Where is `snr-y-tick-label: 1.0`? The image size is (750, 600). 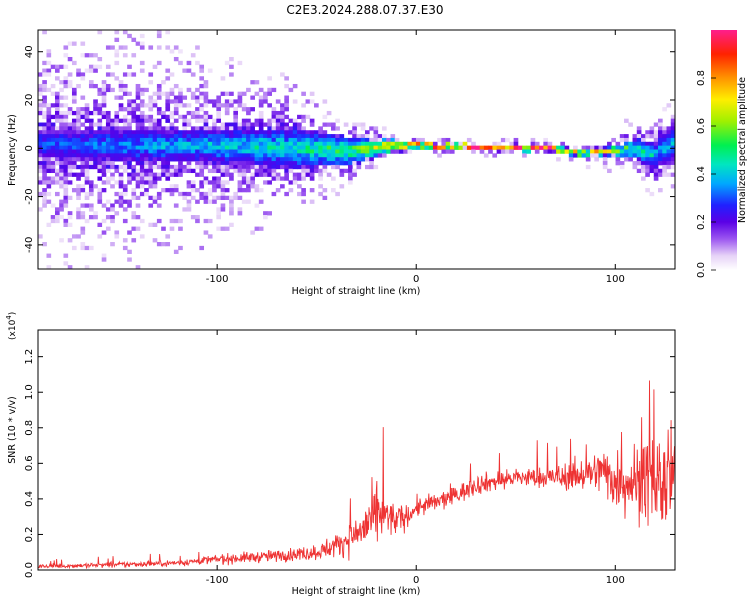
snr-y-tick-label: 1.0 is located at coordinates (29, 392).